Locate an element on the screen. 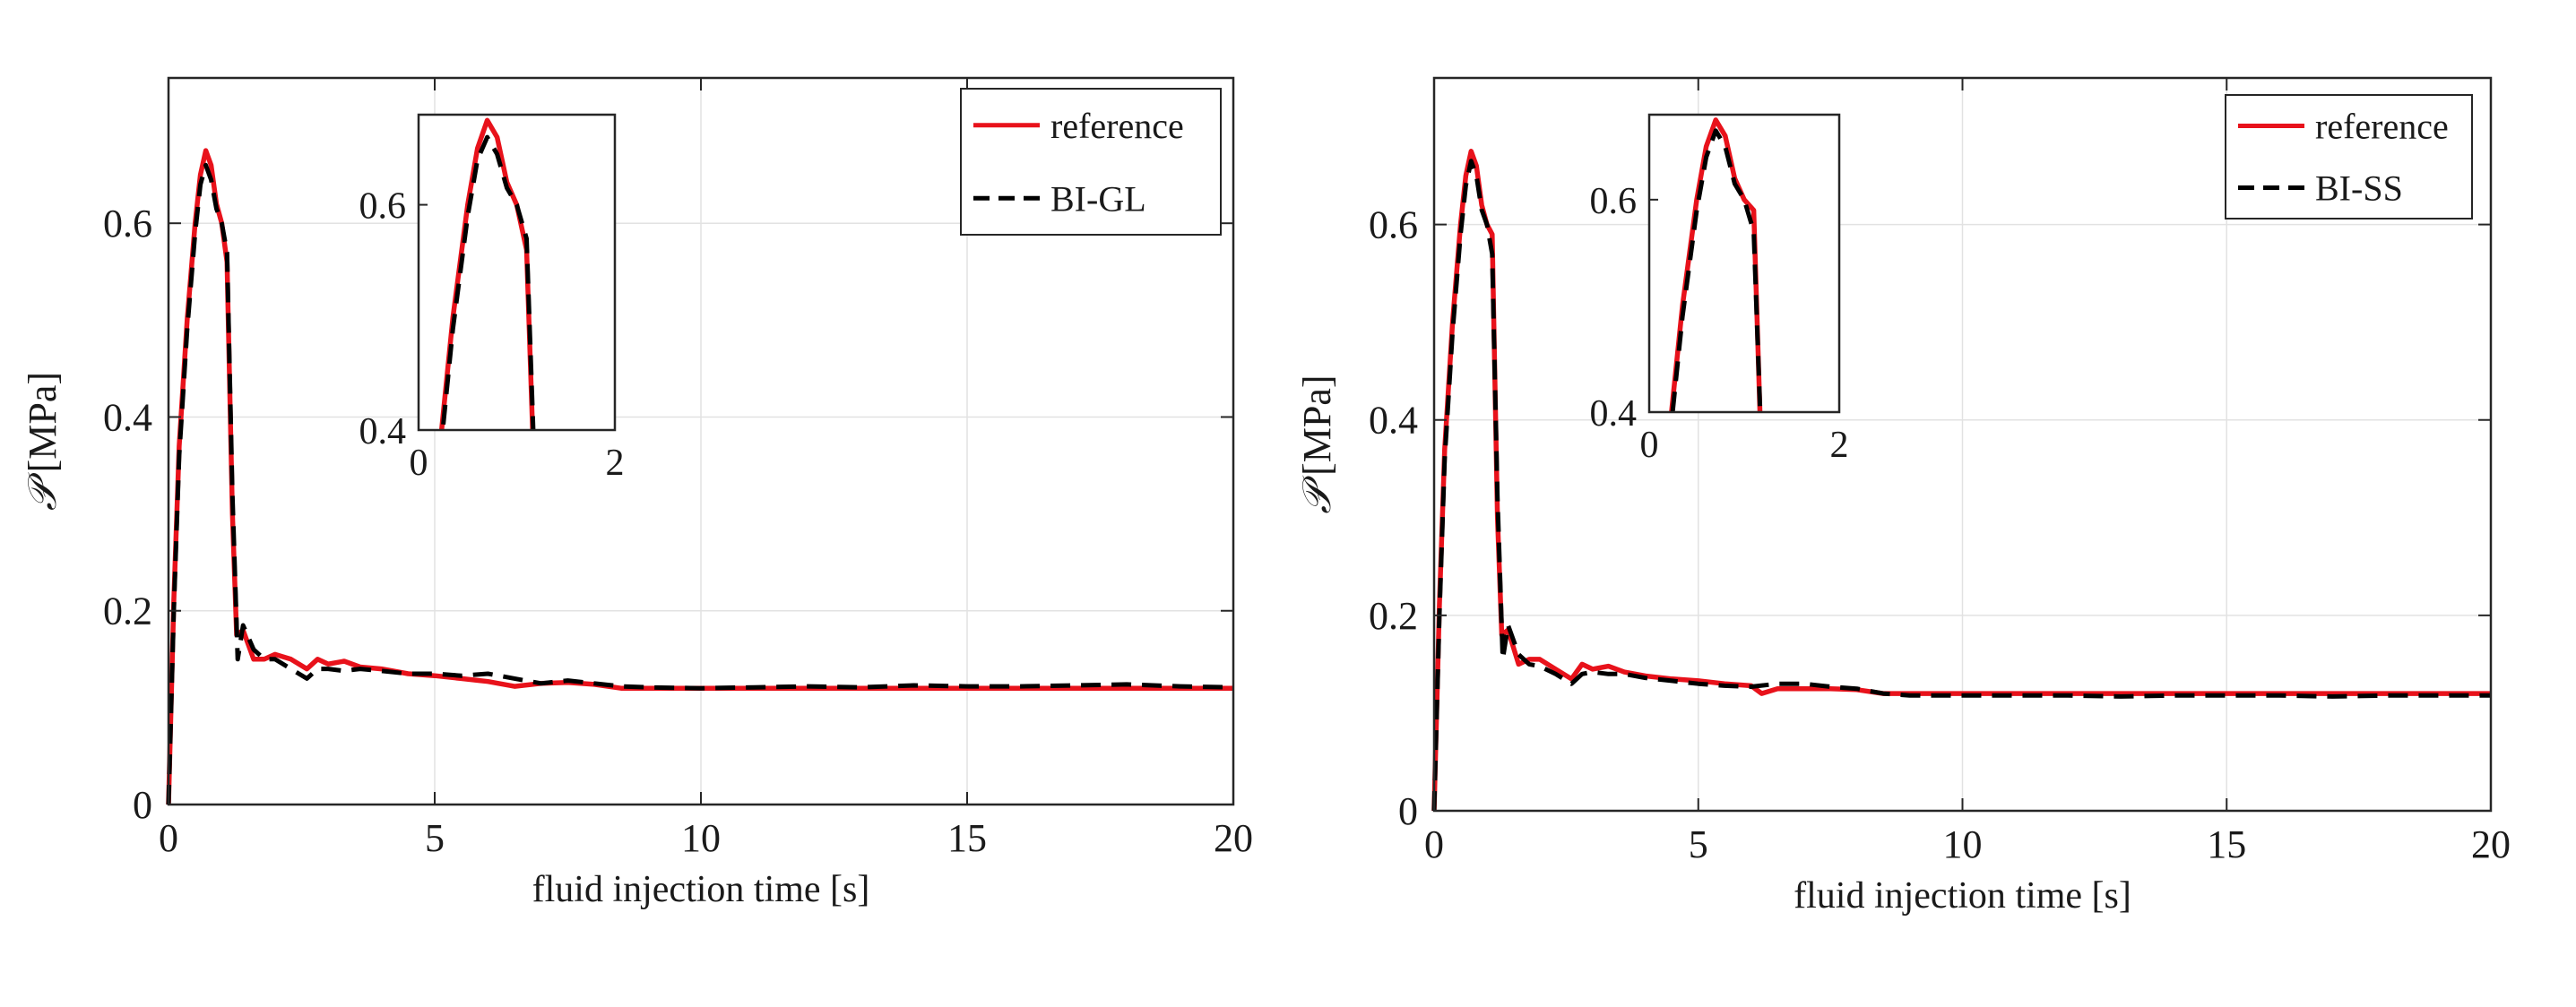  series-line-reference-inset is located at coordinates (486, 273).